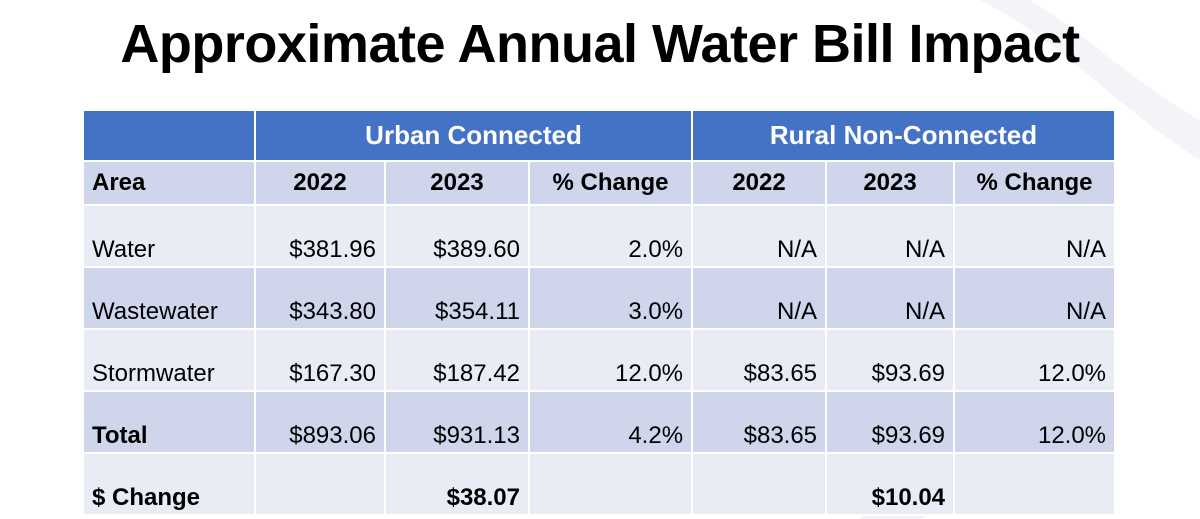 Image resolution: width=1200 pixels, height=519 pixels. I want to click on column-header-rural-2023: 2023, so click(890, 183).